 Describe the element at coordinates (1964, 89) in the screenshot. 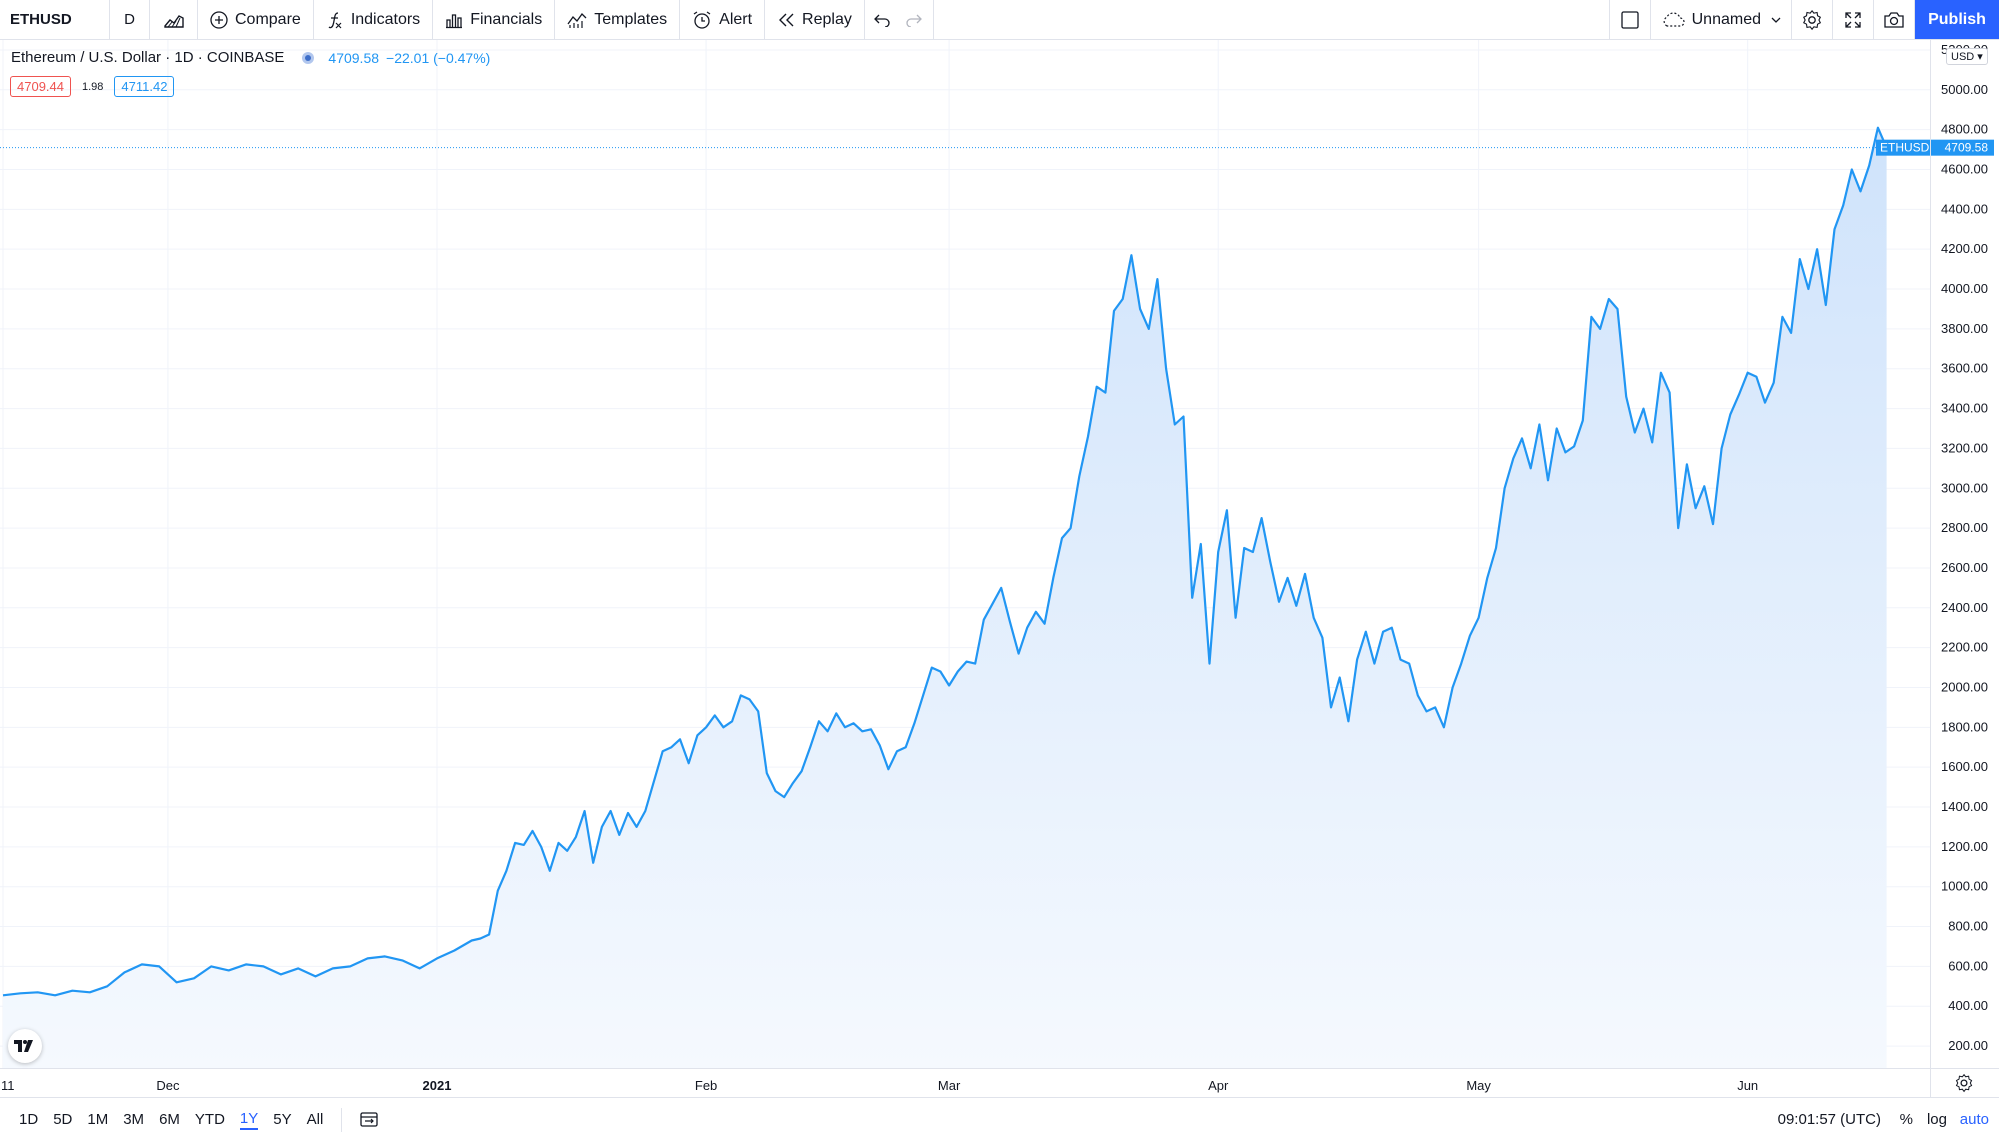

I see `price-tick-label: 5000.00` at that location.